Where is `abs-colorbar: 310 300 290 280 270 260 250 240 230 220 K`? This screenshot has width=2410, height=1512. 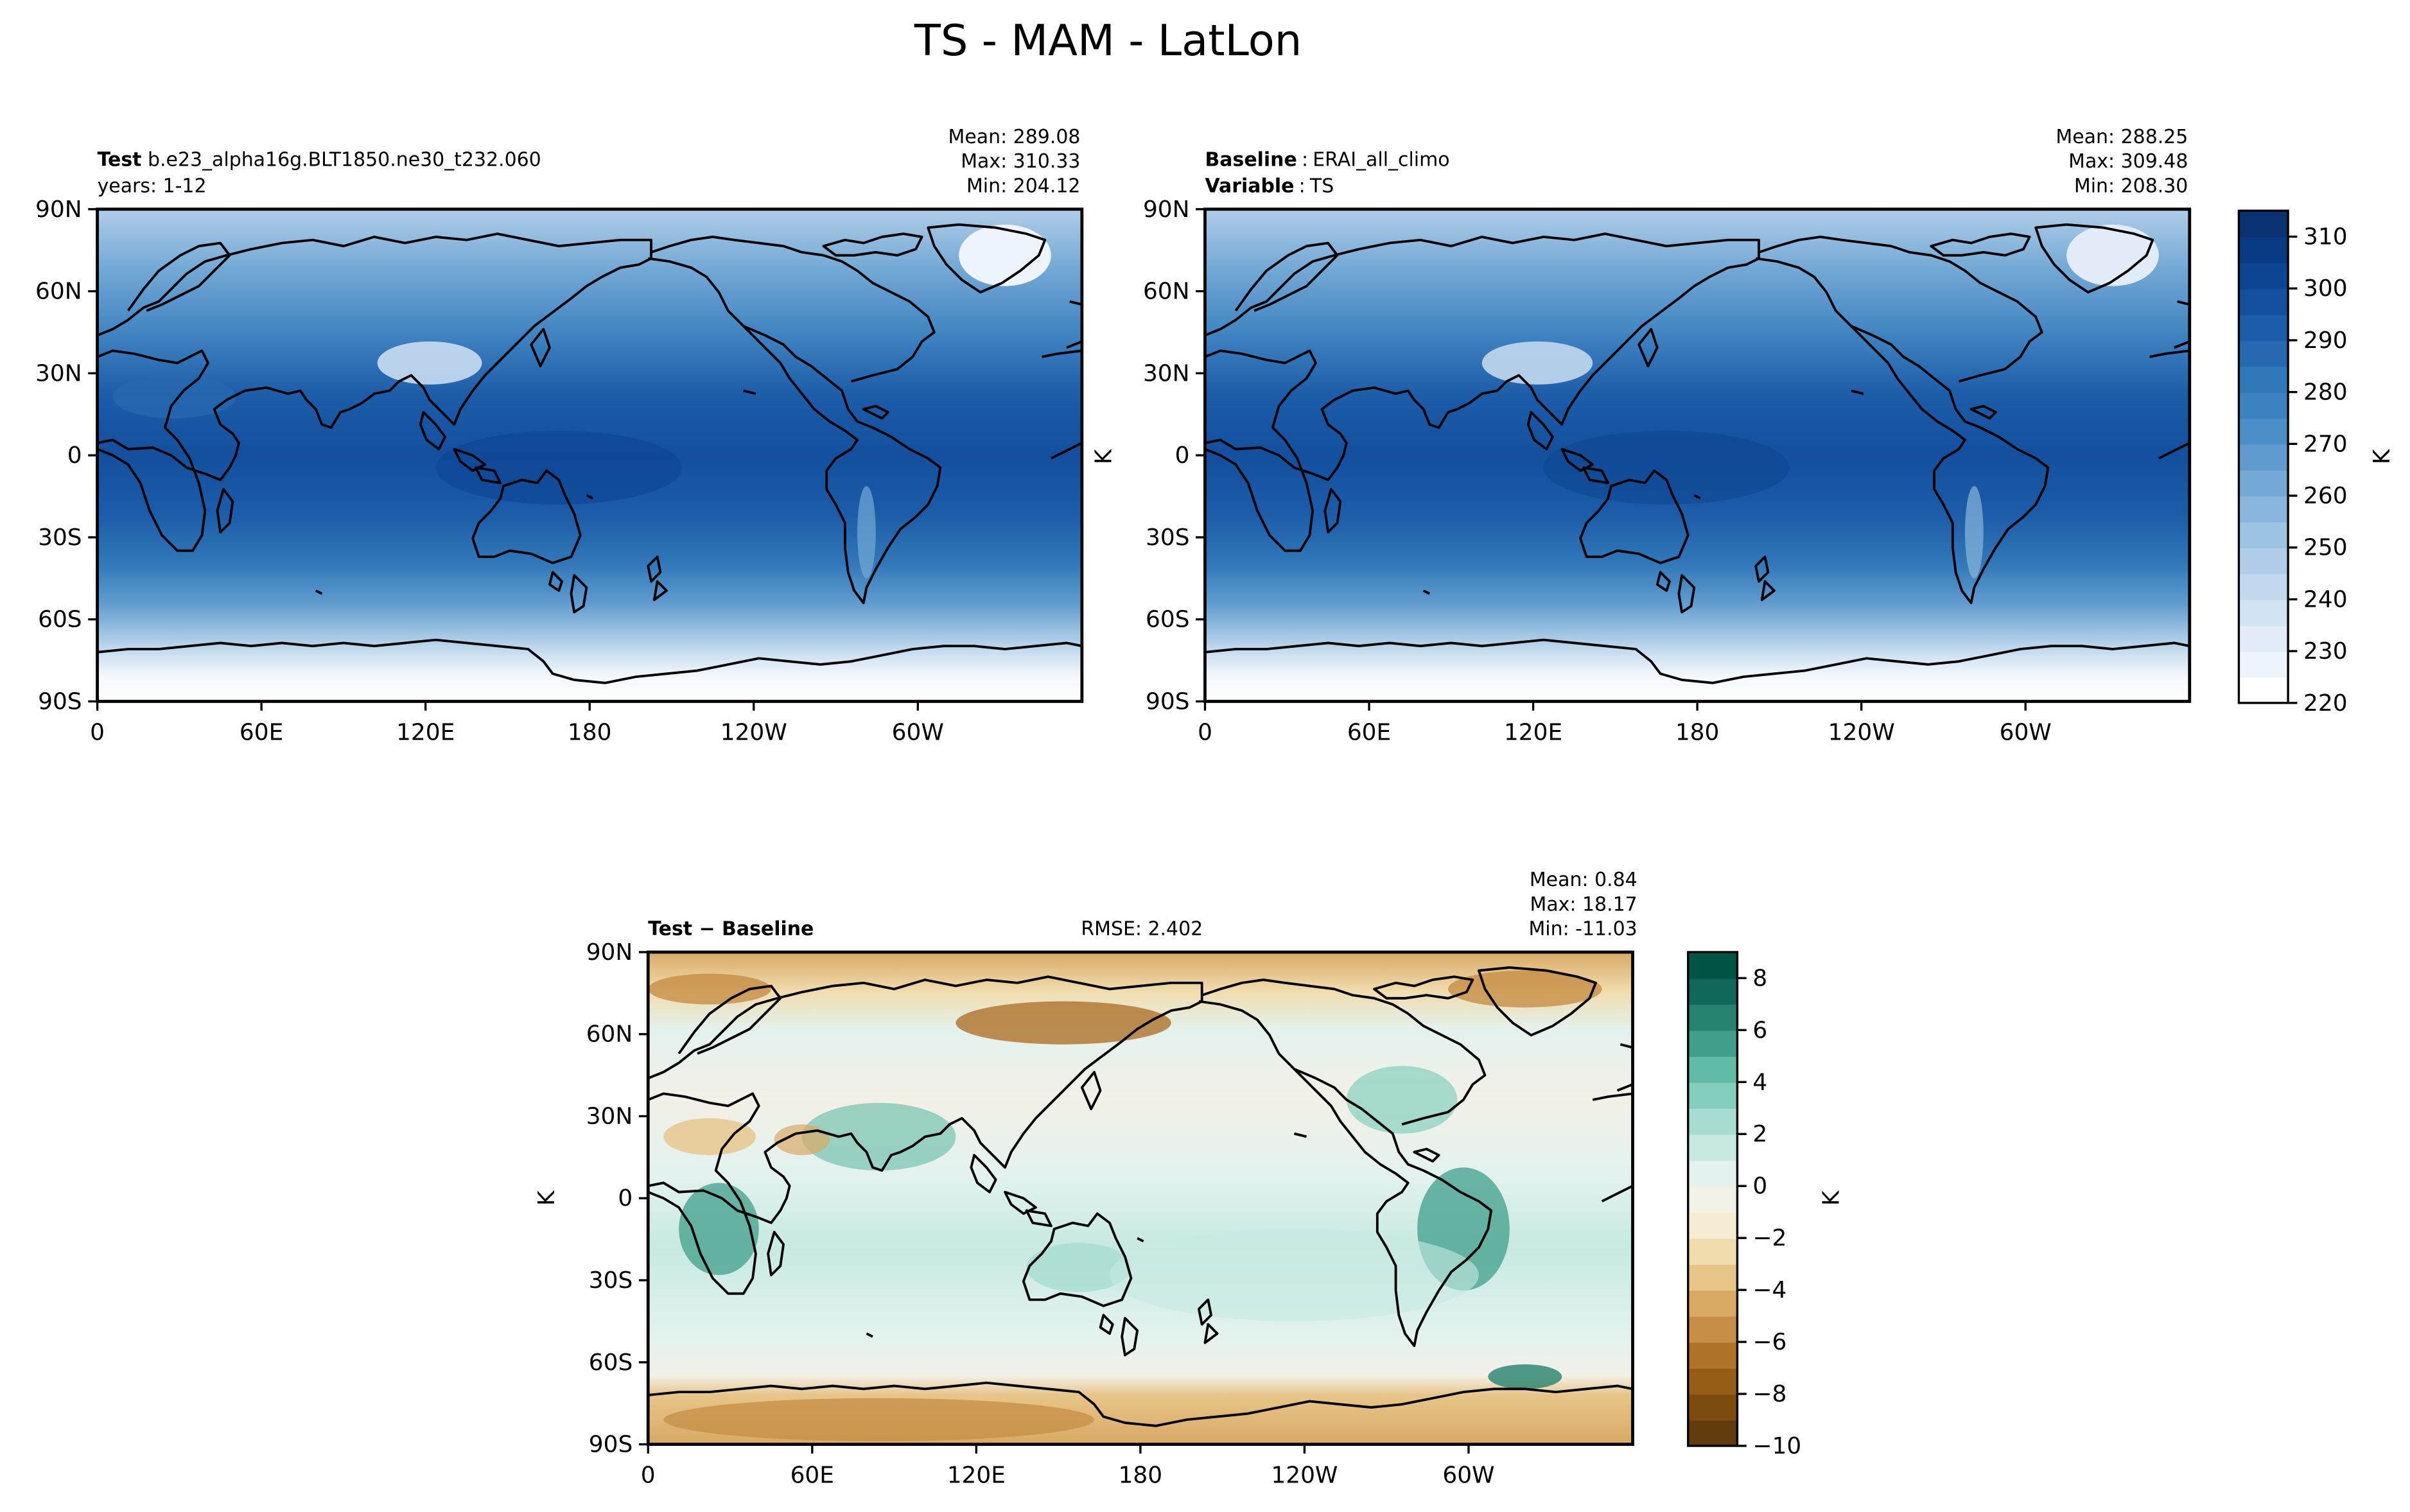
abs-colorbar: 310 300 290 280 270 260 250 240 230 220 K is located at coordinates (2316, 463).